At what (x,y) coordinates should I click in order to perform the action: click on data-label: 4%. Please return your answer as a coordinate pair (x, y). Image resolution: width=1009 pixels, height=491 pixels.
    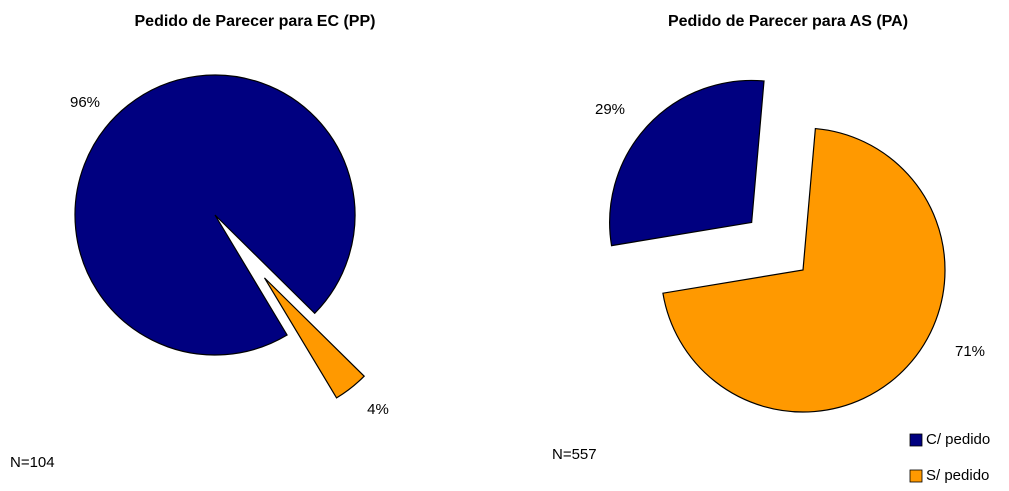
    Looking at the image, I should click on (378, 409).